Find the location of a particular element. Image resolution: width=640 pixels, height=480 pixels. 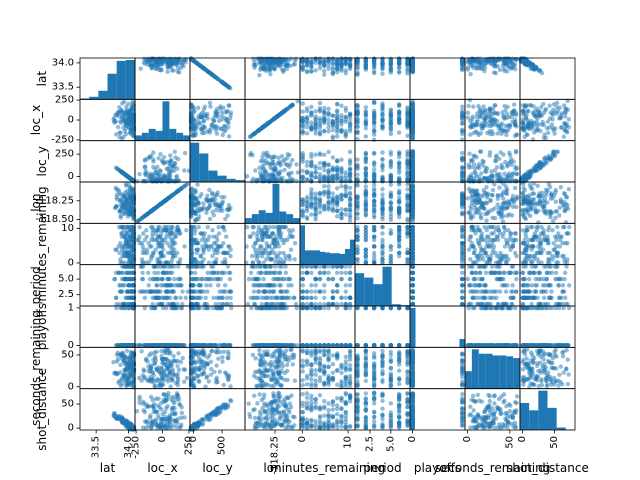

cell-loc_x-vs-period is located at coordinates (382, 120).